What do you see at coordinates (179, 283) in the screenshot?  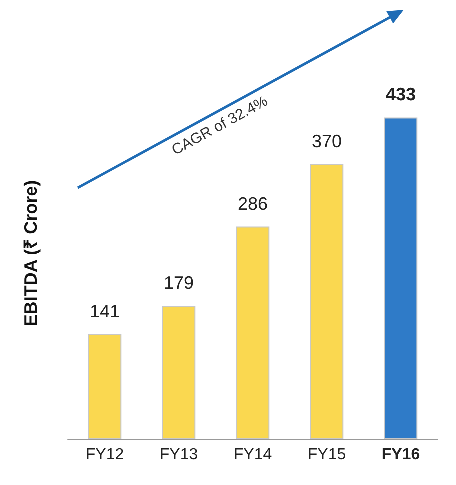 I see `data-label: 179` at bounding box center [179, 283].